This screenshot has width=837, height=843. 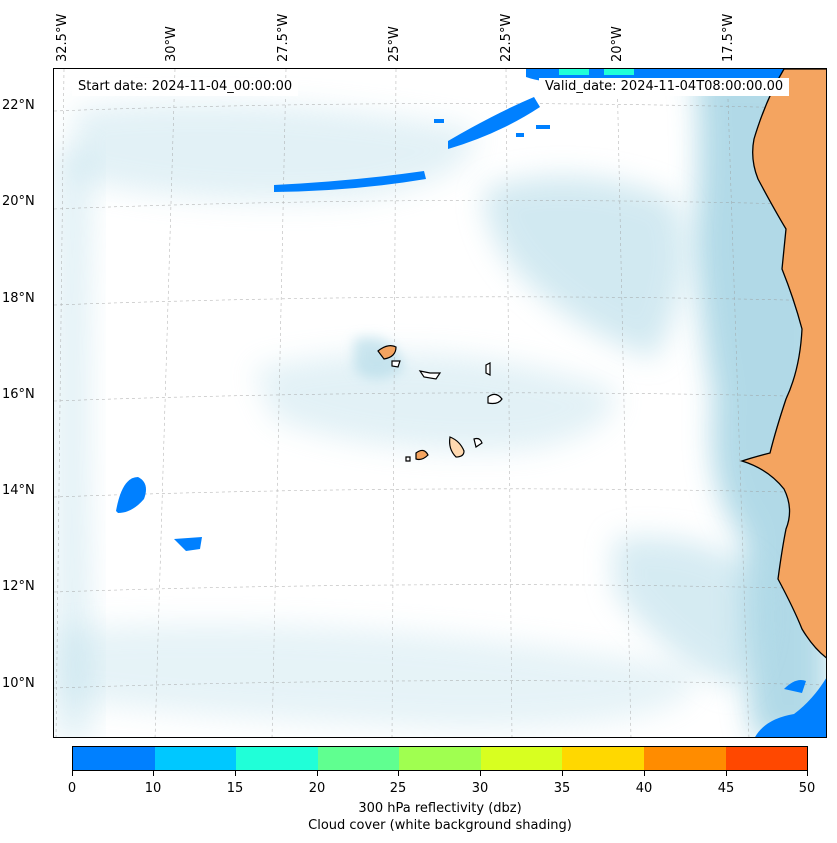 I want to click on cloud-island-wake, so click(x=379, y=358).